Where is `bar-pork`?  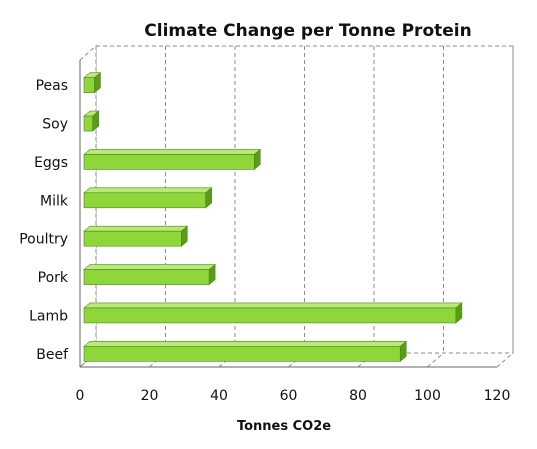 bar-pork is located at coordinates (146, 277).